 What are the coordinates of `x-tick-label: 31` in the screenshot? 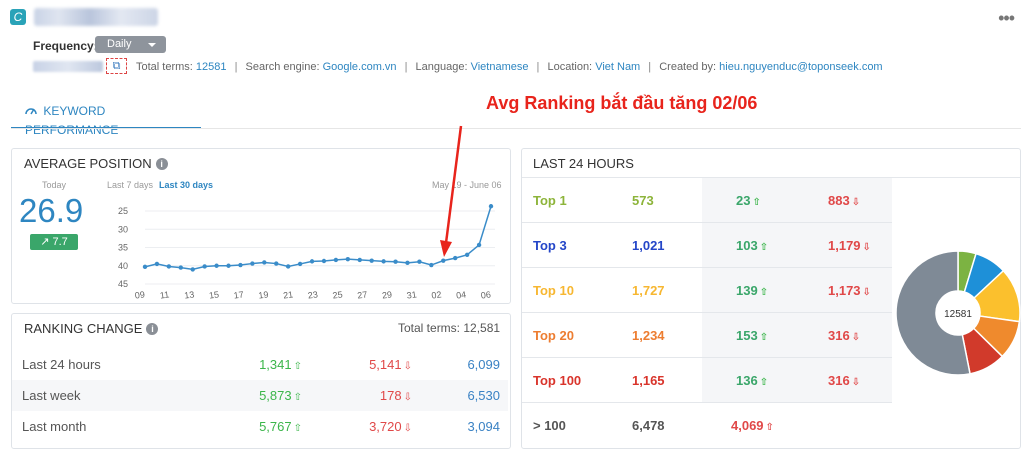 It's located at (411, 294).